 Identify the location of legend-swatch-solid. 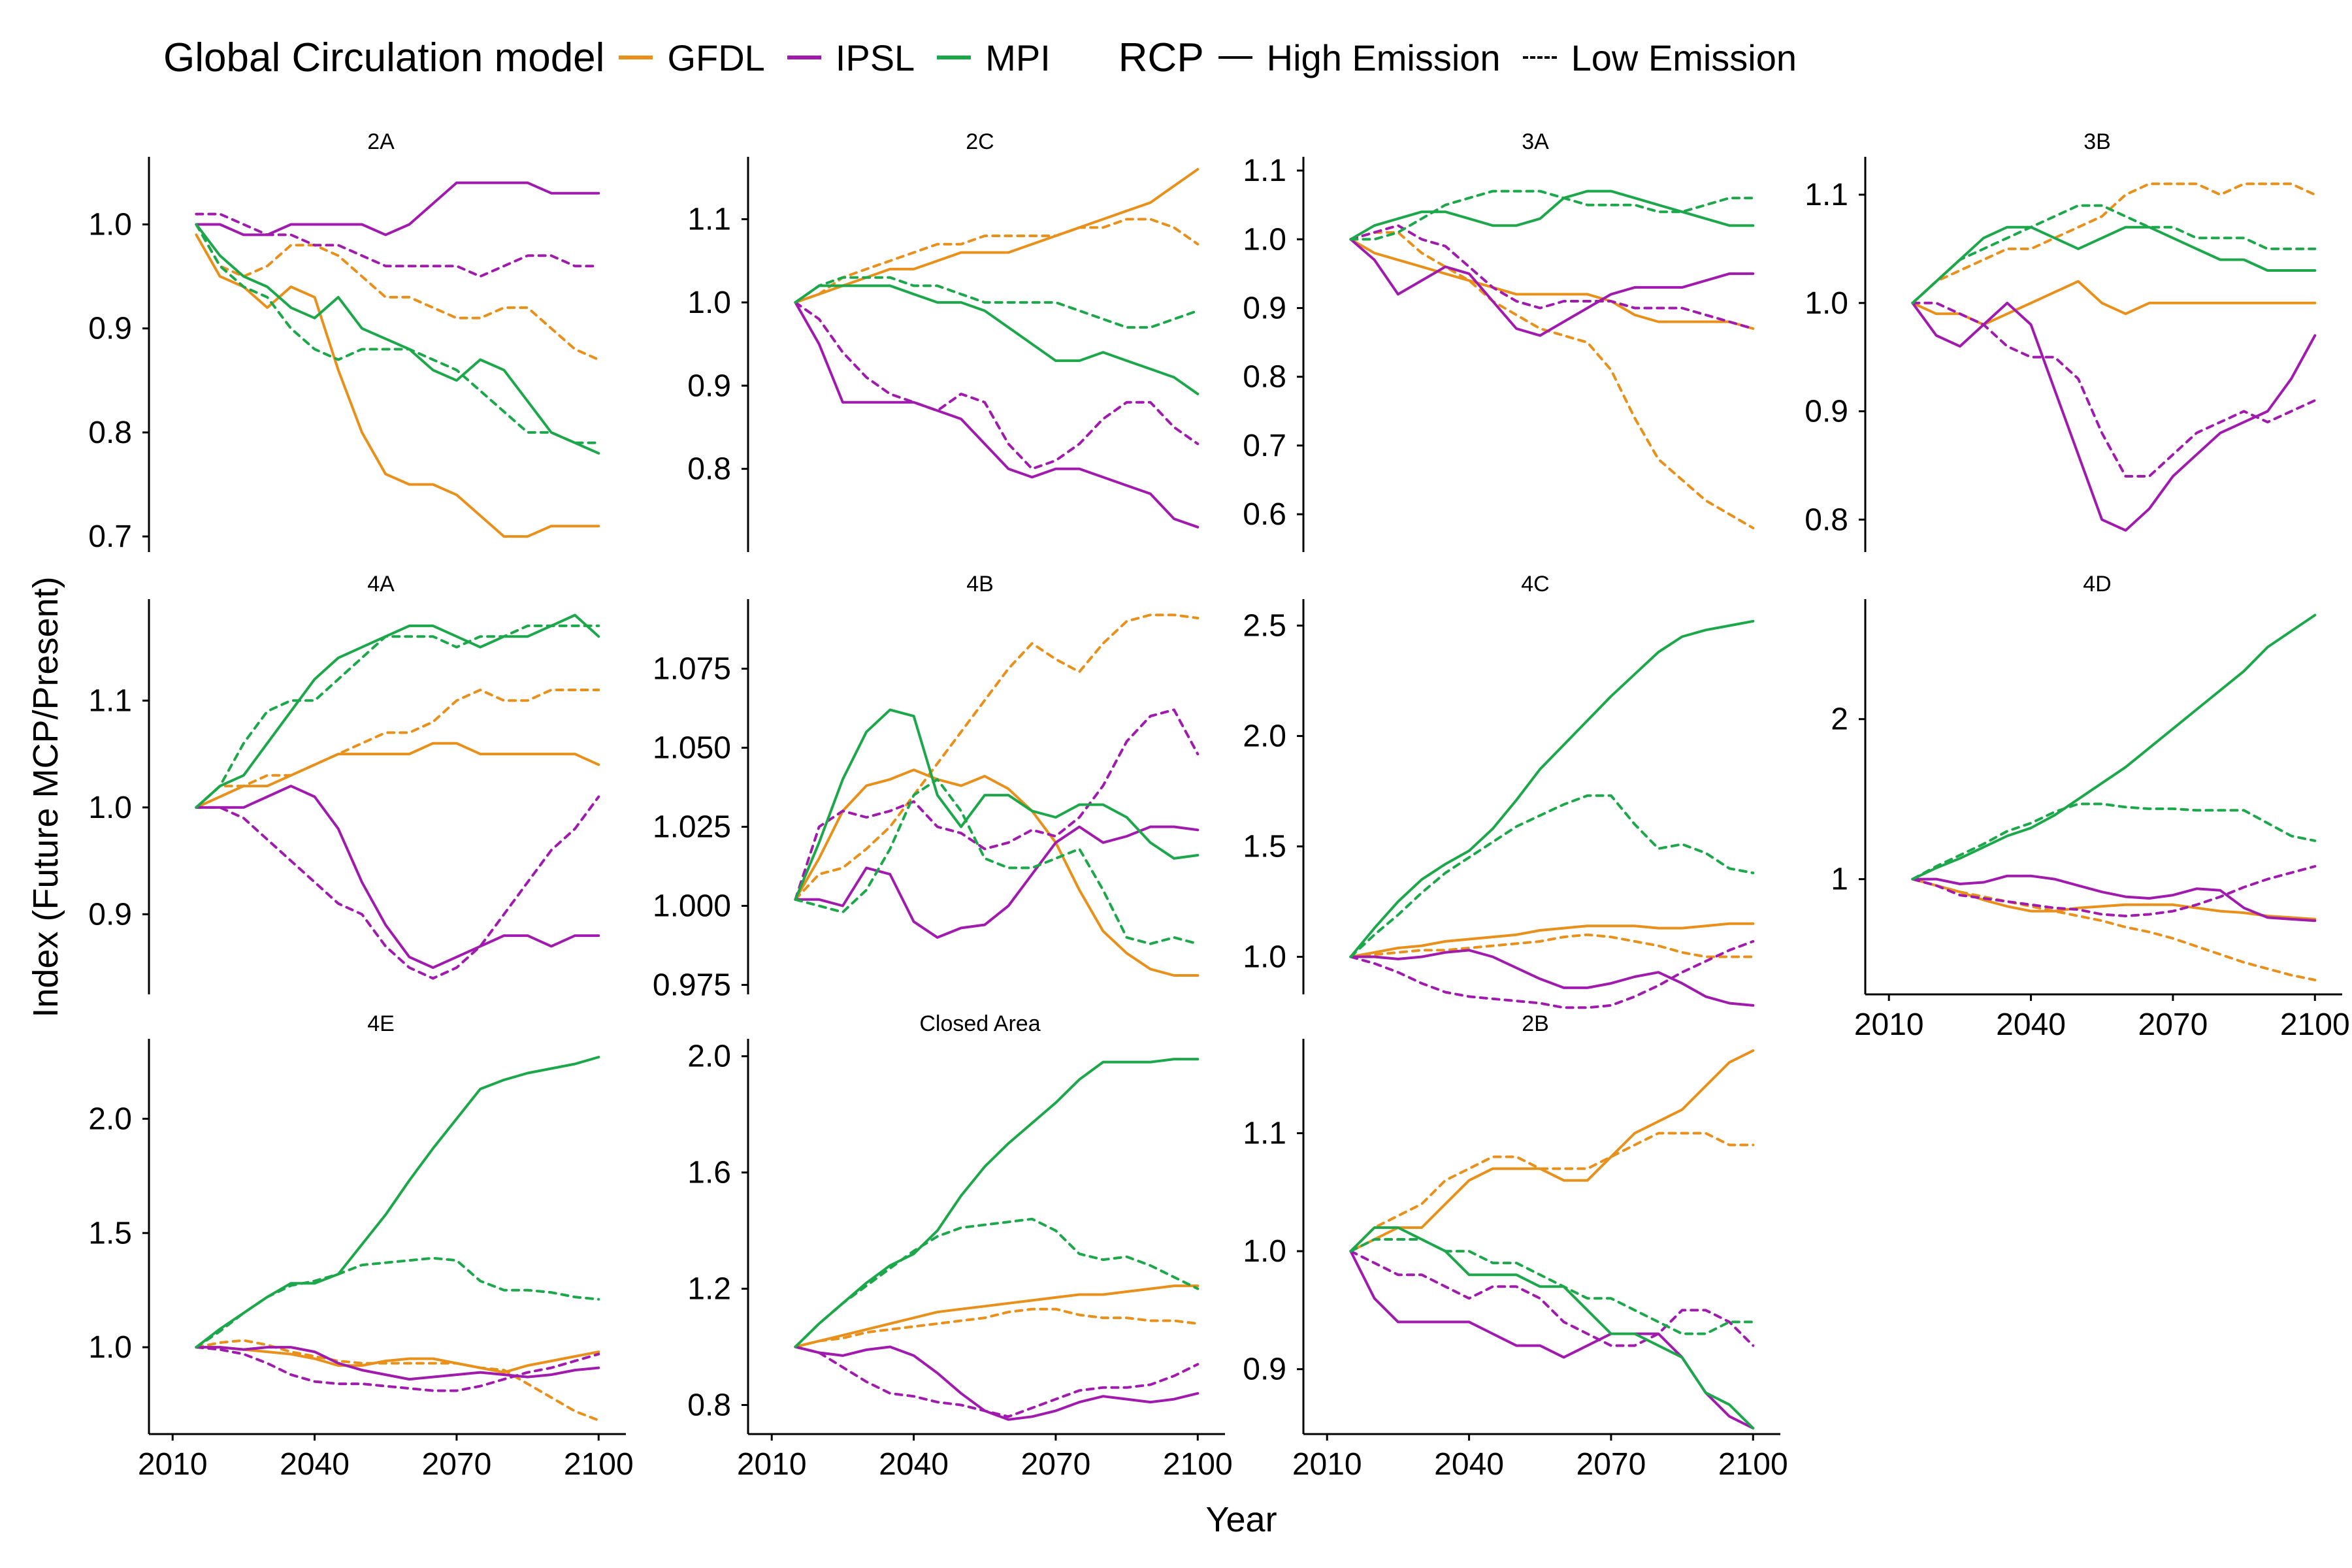
(1235, 57).